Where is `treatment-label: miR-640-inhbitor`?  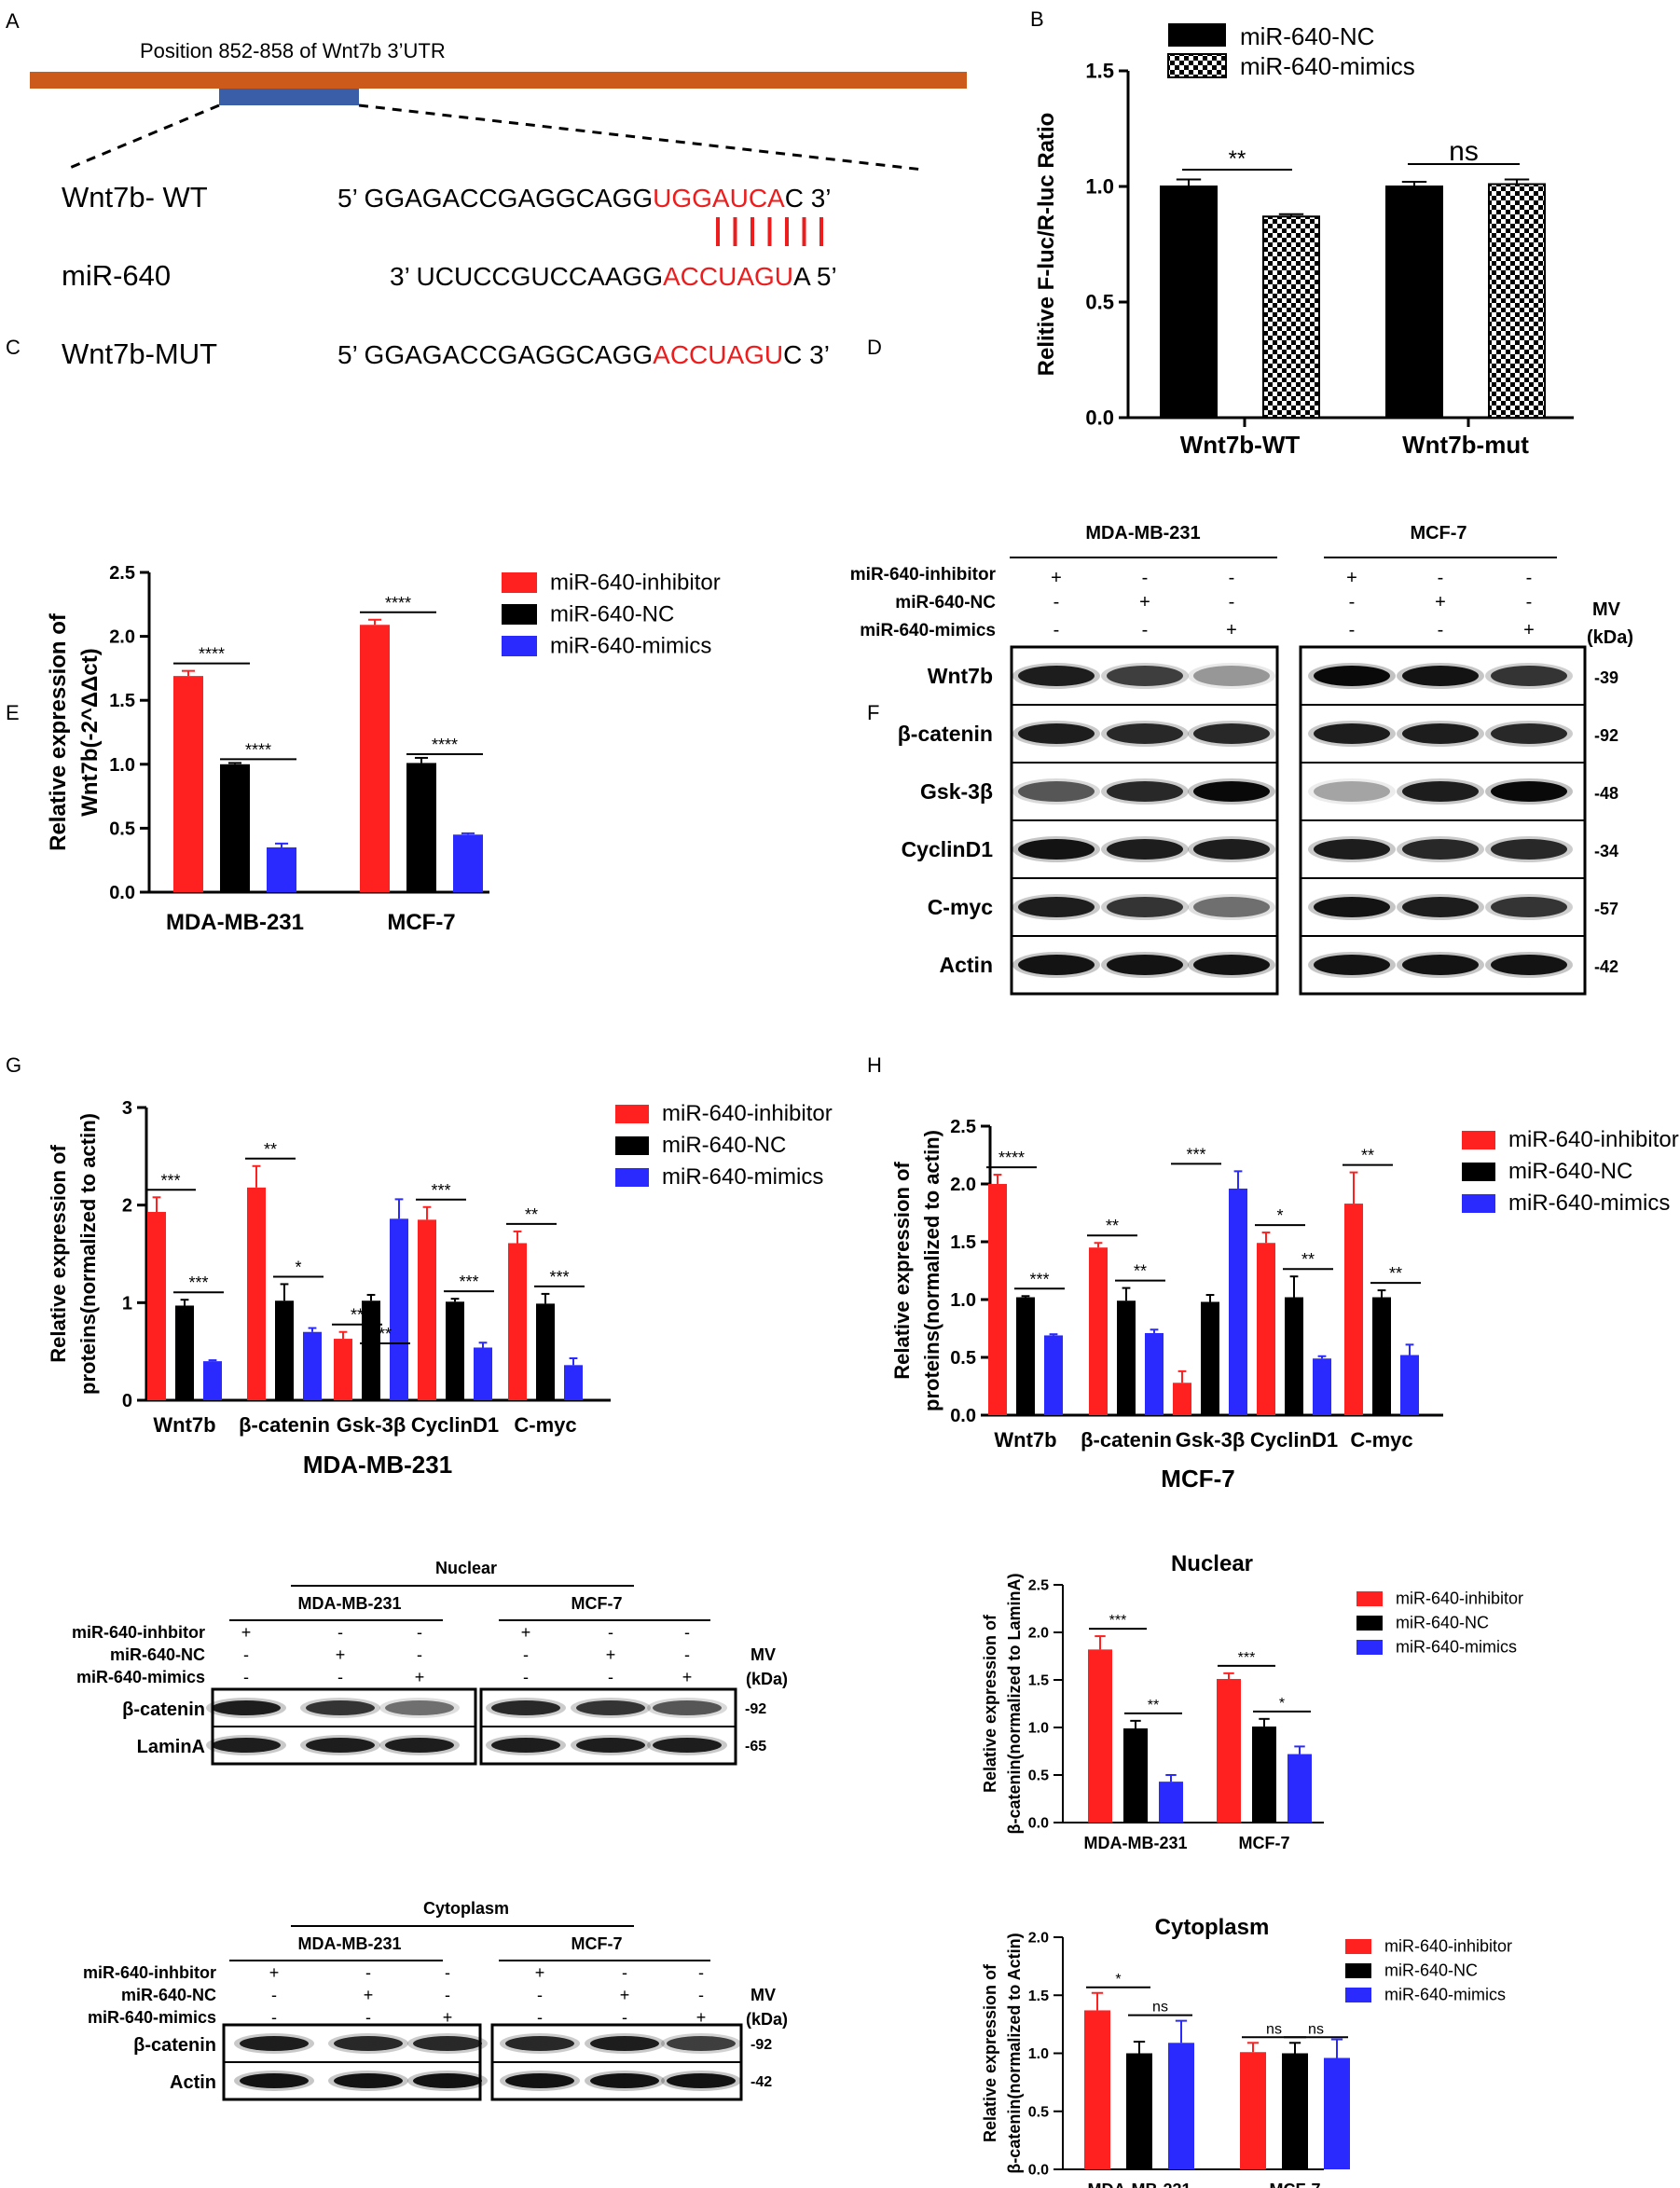 treatment-label: miR-640-inhbitor is located at coordinates (149, 1972).